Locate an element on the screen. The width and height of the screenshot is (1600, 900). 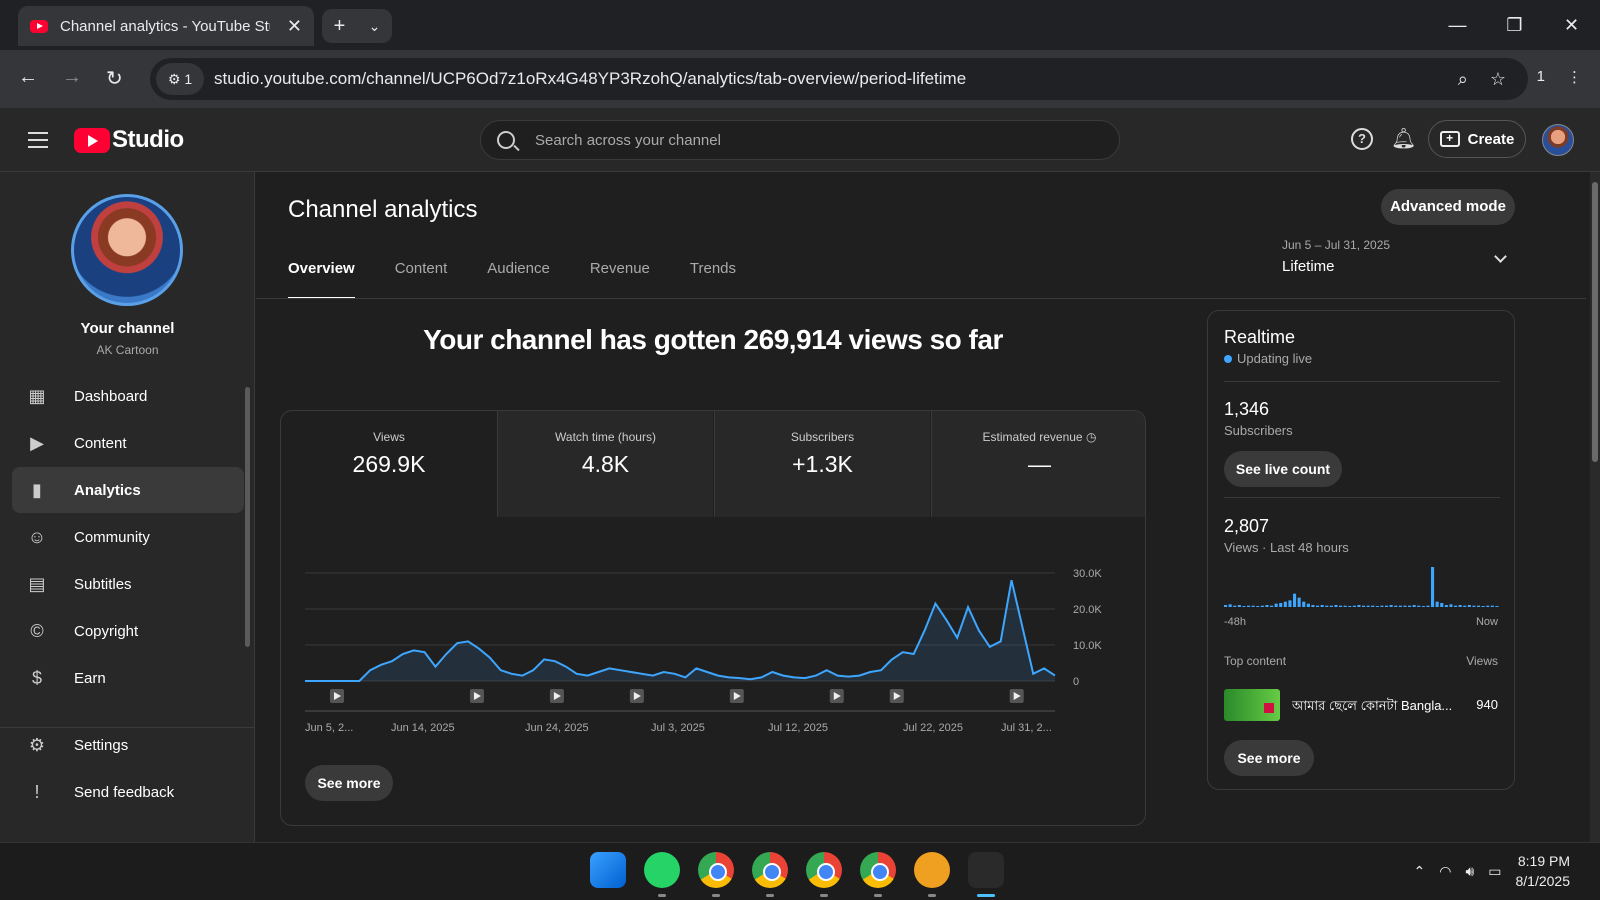
help-icon: ? is located at coordinates (1362, 139).